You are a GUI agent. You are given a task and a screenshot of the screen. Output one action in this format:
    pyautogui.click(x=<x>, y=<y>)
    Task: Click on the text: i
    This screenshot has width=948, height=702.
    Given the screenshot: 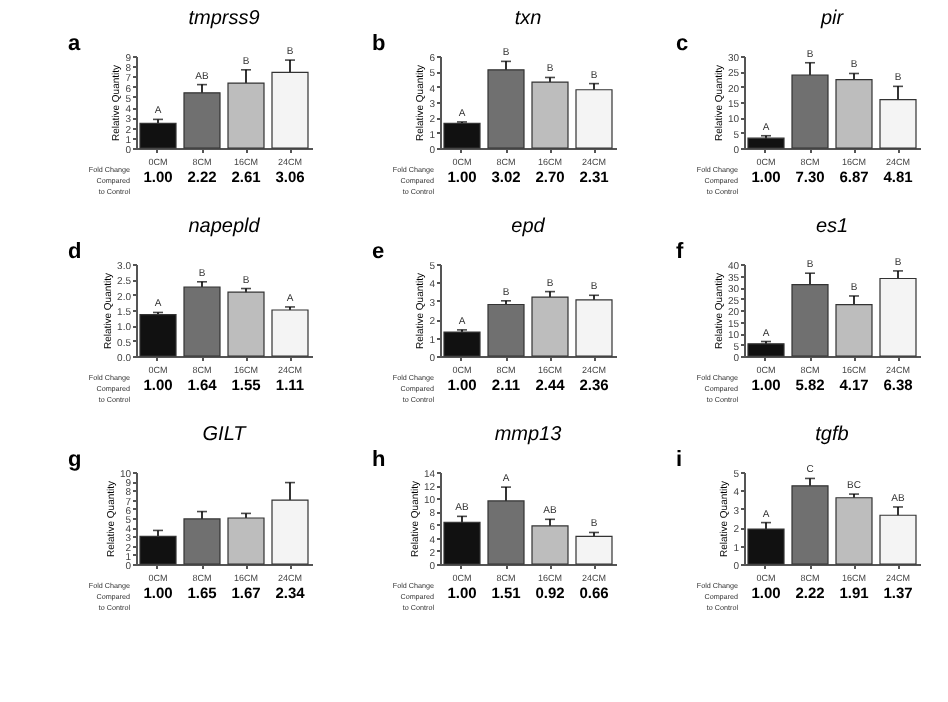 What is the action you would take?
    pyautogui.click(x=679, y=460)
    